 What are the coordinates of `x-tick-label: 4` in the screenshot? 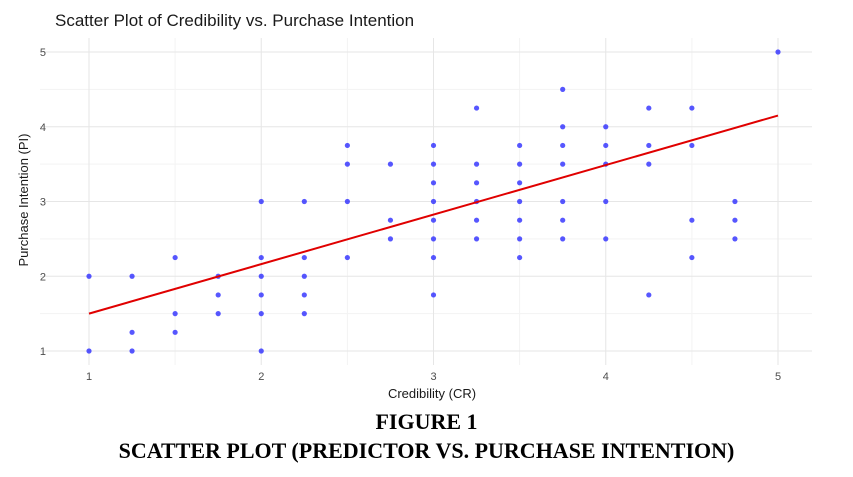 It's located at (606, 377).